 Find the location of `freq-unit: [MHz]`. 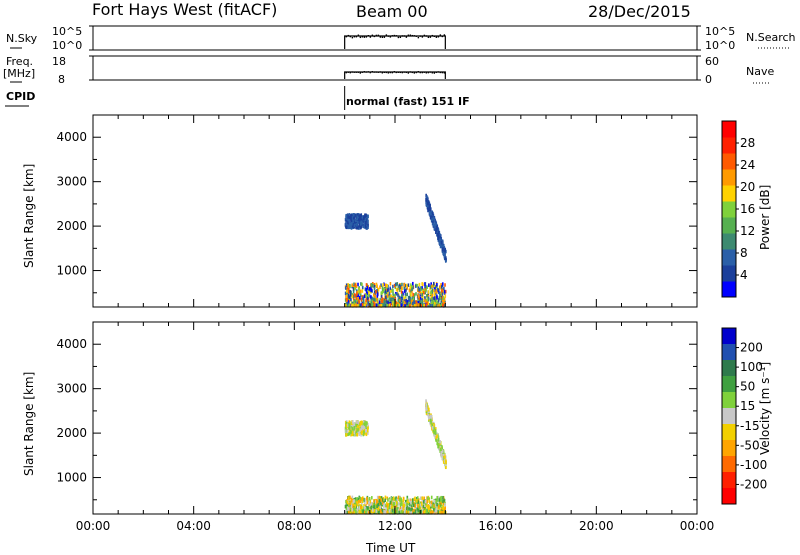

freq-unit: [MHz] is located at coordinates (19, 73).